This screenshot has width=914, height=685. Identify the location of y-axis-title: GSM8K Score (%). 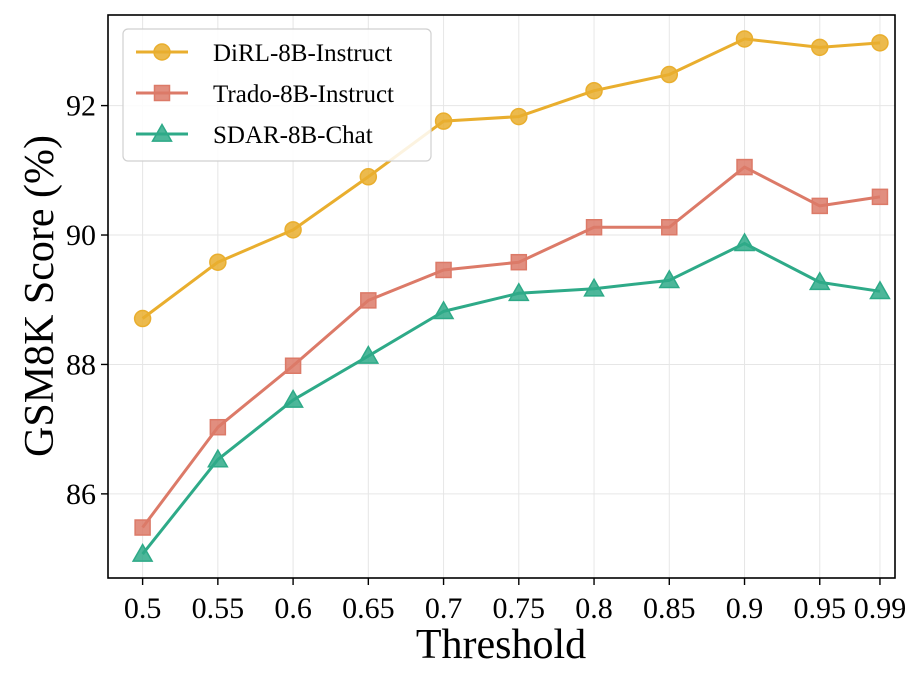
(40, 296).